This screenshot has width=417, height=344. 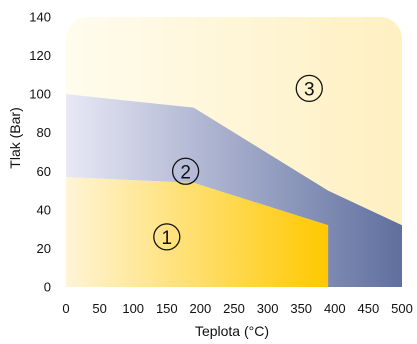 What do you see at coordinates (15, 137) in the screenshot?
I see `y-axis-label: Tlak (Bar)` at bounding box center [15, 137].